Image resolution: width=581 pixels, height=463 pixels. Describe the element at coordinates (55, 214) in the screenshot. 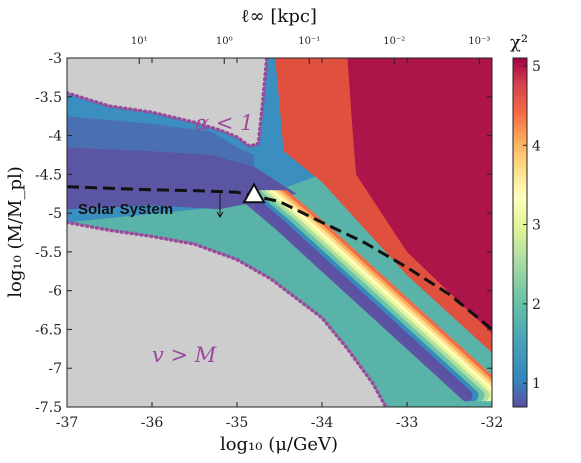

I see `y-tick-label-4: -5` at that location.